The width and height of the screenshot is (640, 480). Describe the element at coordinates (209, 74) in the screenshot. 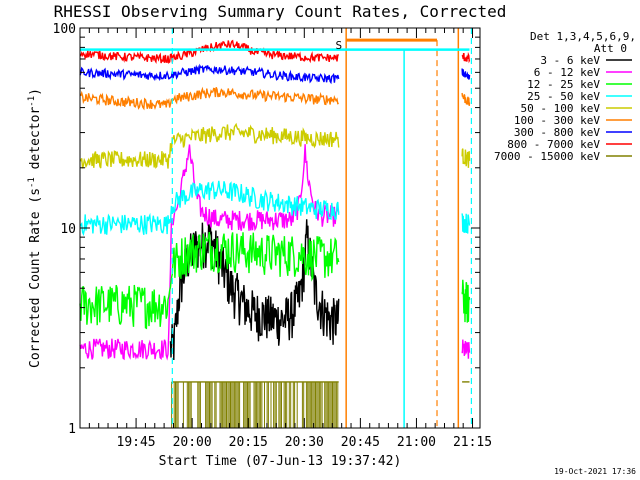

I see `series-line-300-800-kev` at that location.